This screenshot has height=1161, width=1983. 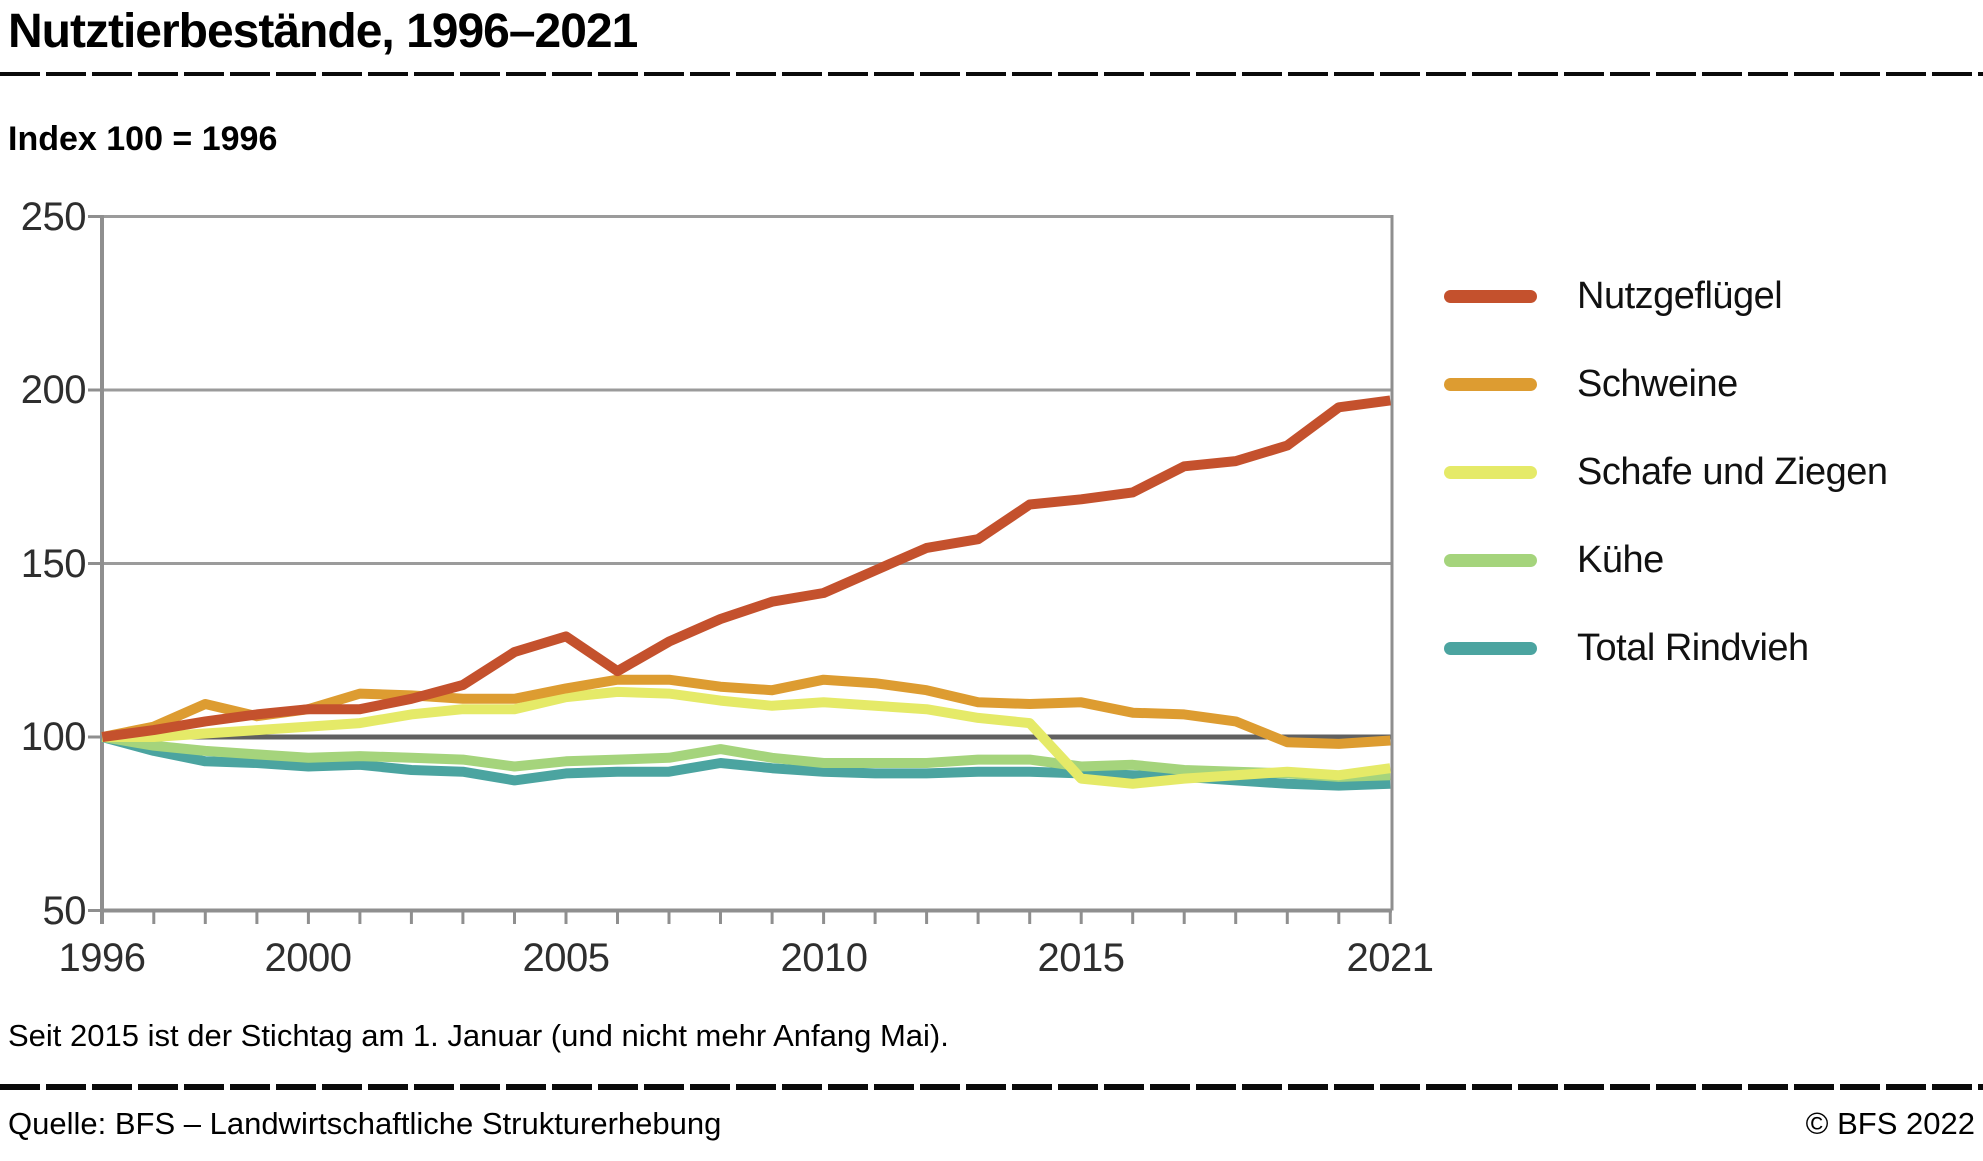 I want to click on x-tick-label-2021: 2021, so click(x=1390, y=958).